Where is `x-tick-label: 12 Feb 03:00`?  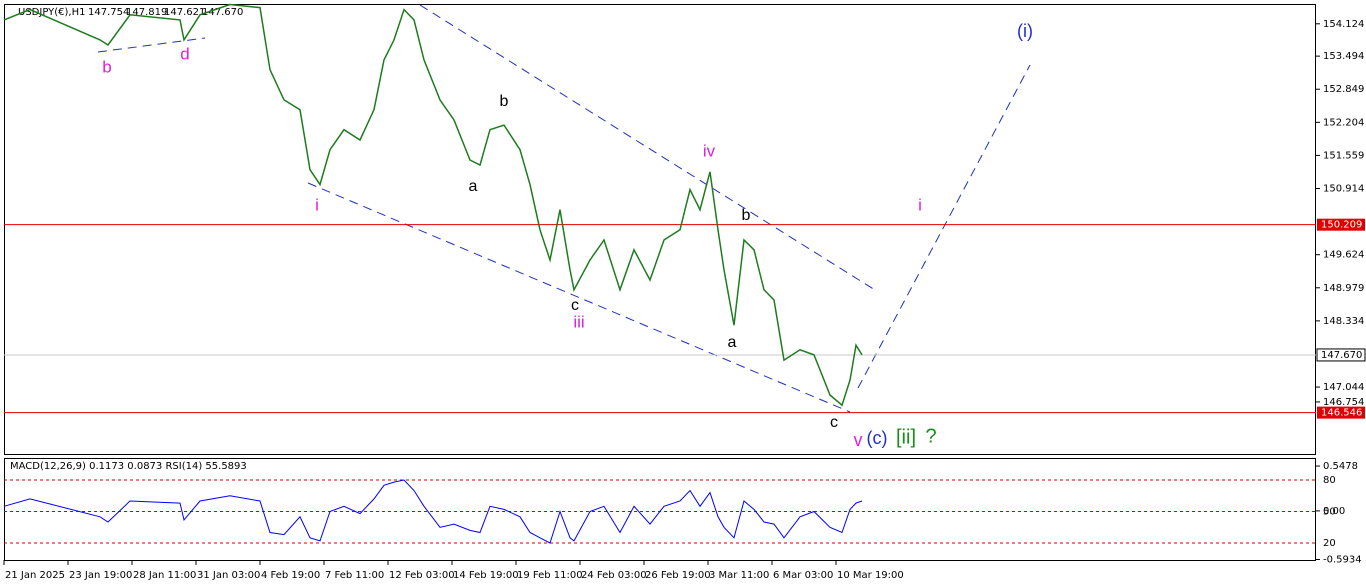 x-tick-label: 12 Feb 03:00 is located at coordinates (422, 575).